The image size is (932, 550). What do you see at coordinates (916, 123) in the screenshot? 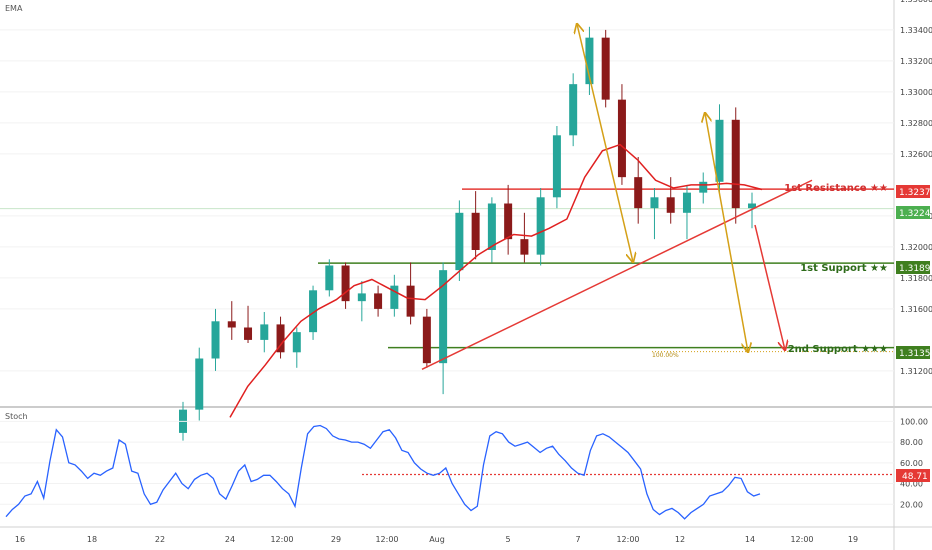
I see `y-tick-label: 1.32800` at bounding box center [916, 123].